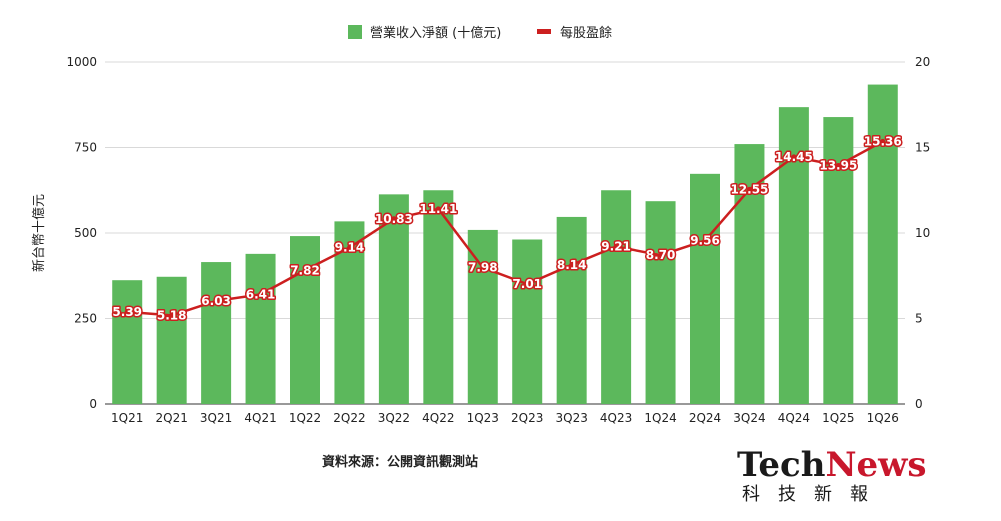 This screenshot has height=521, width=1001. I want to click on eps-data-label: 10.83, so click(394, 219).